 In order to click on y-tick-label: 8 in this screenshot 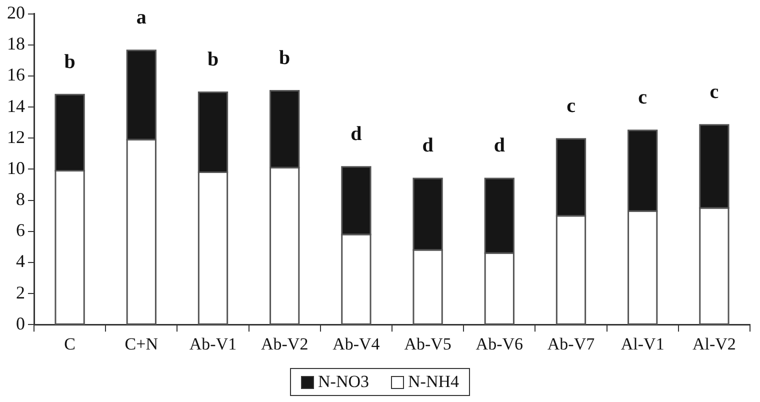, I will do `click(20, 199)`.